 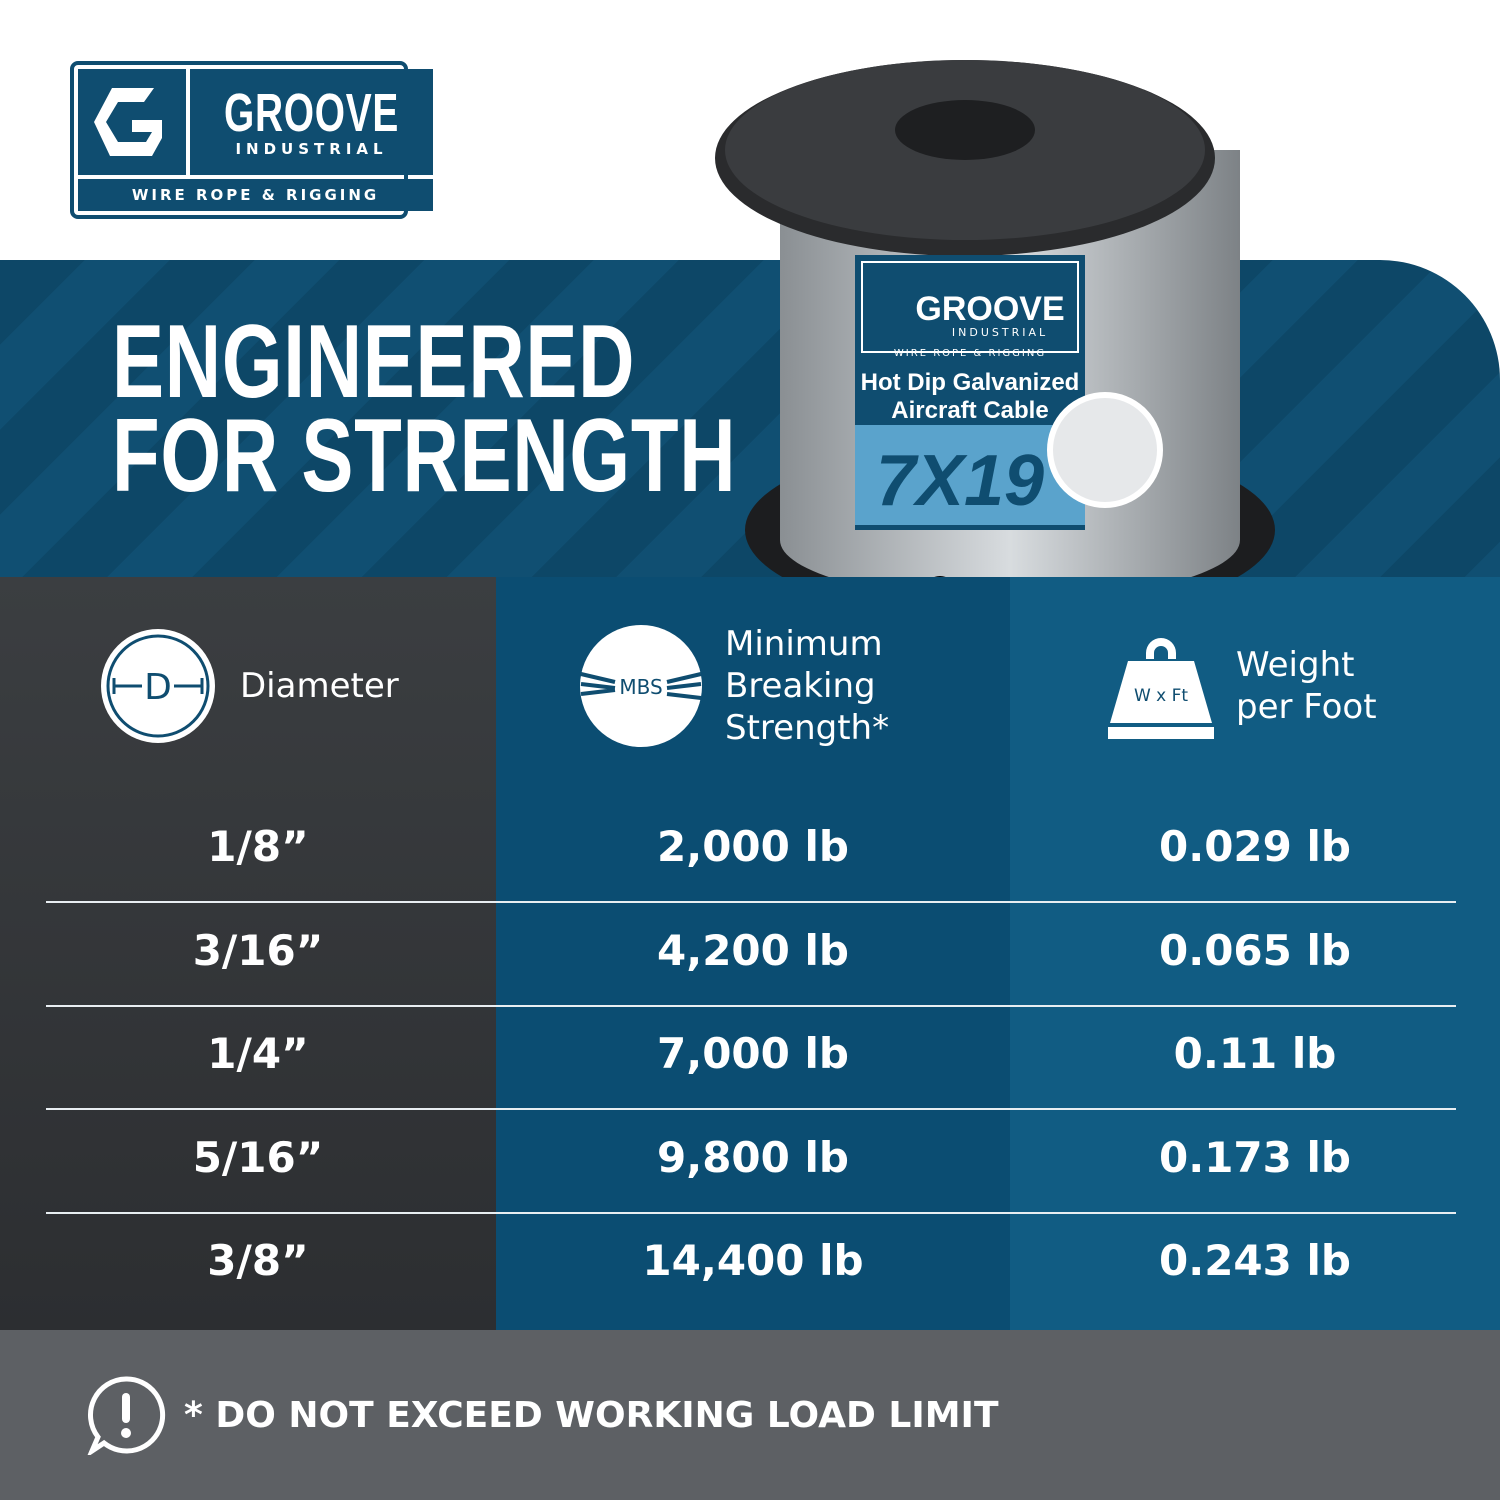 I want to click on table-row: 1/8” 2,000 lb 0.029 lb, so click(x=750, y=846).